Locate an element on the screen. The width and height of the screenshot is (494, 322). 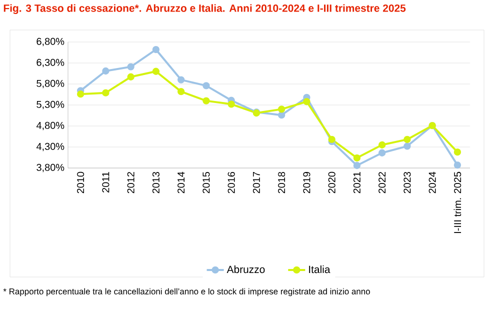
y-tick-label: 6,80% is located at coordinates (50, 42).